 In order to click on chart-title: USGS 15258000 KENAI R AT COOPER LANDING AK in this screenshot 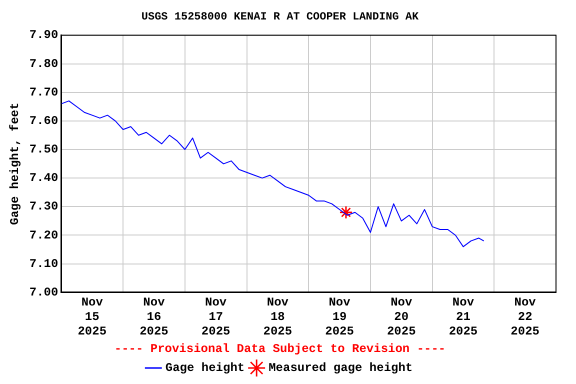, I will do `click(280, 17)`.